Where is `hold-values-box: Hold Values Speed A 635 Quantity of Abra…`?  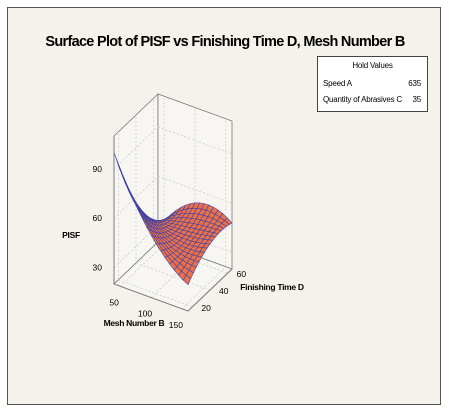 hold-values-box: Hold Values Speed A 635 Quantity of Abra… is located at coordinates (372, 84).